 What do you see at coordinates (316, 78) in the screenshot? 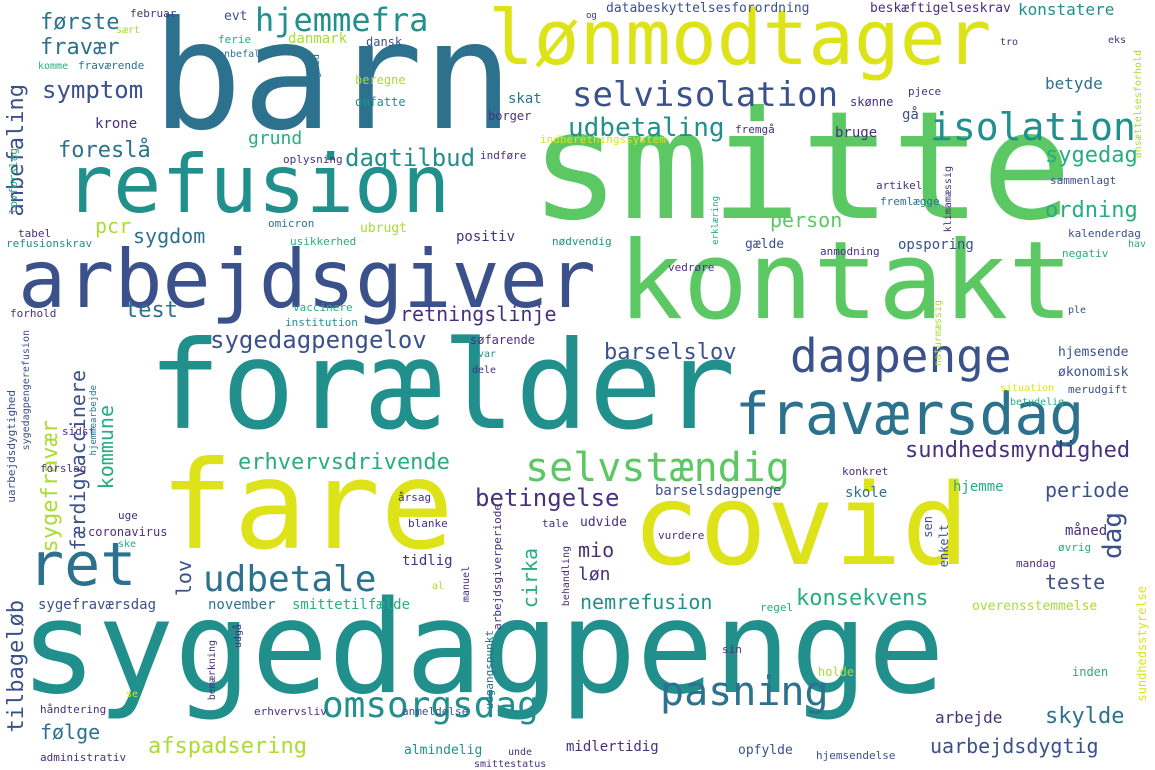
I see `word-mulighed: mulighed` at bounding box center [316, 78].